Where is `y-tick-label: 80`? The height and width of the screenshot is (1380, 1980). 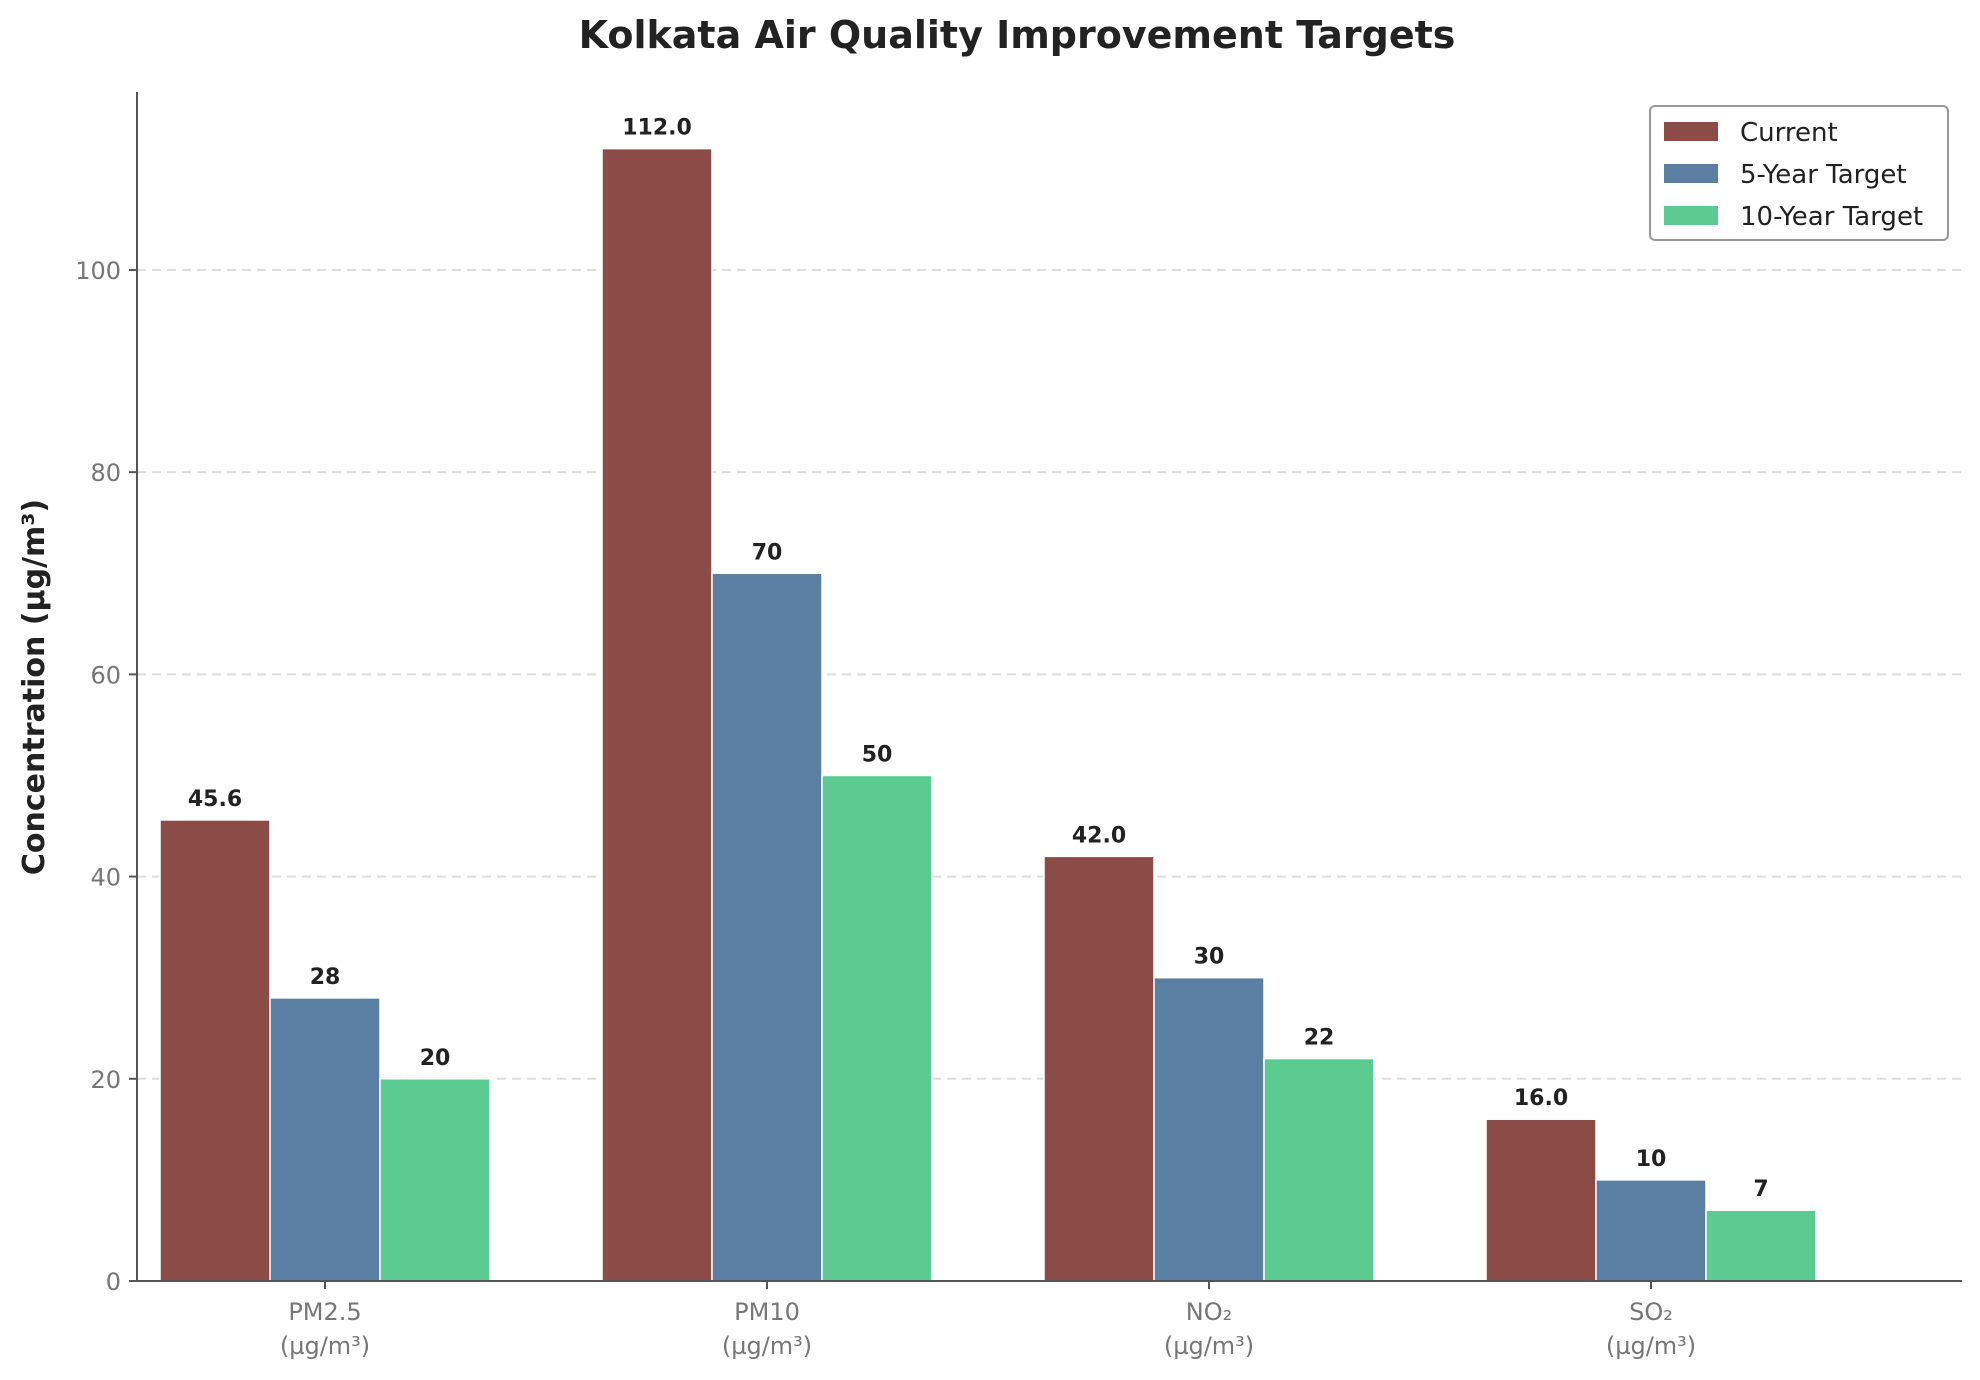 y-tick-label: 80 is located at coordinates (105, 473).